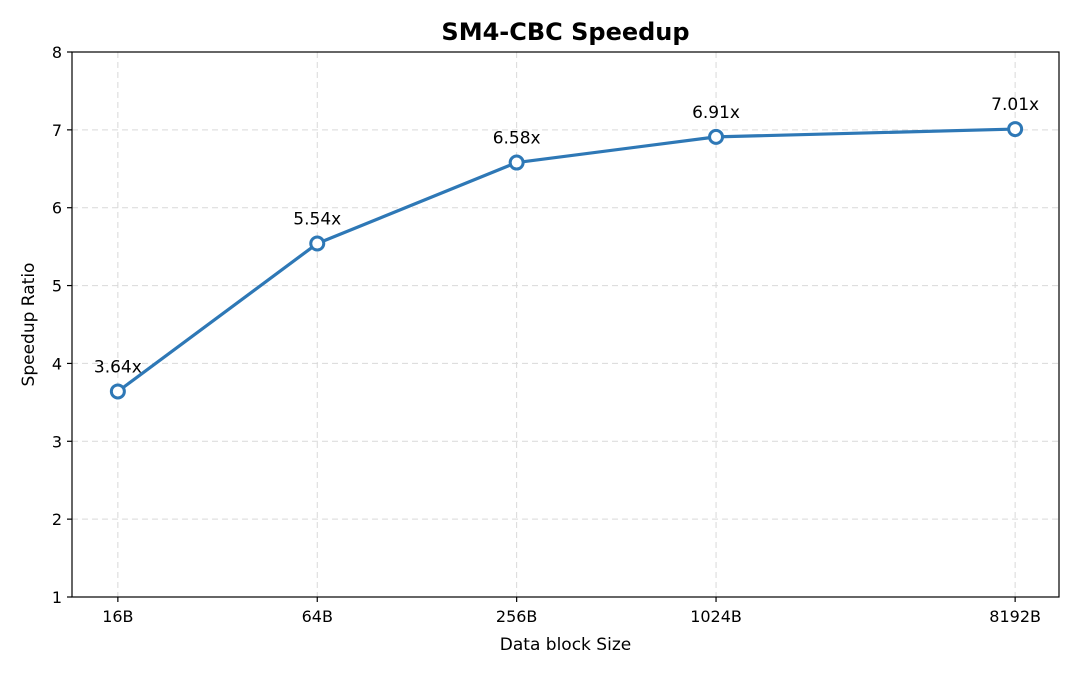 This screenshot has width=1080, height=675. I want to click on x-tick-label: 1024B, so click(716, 616).